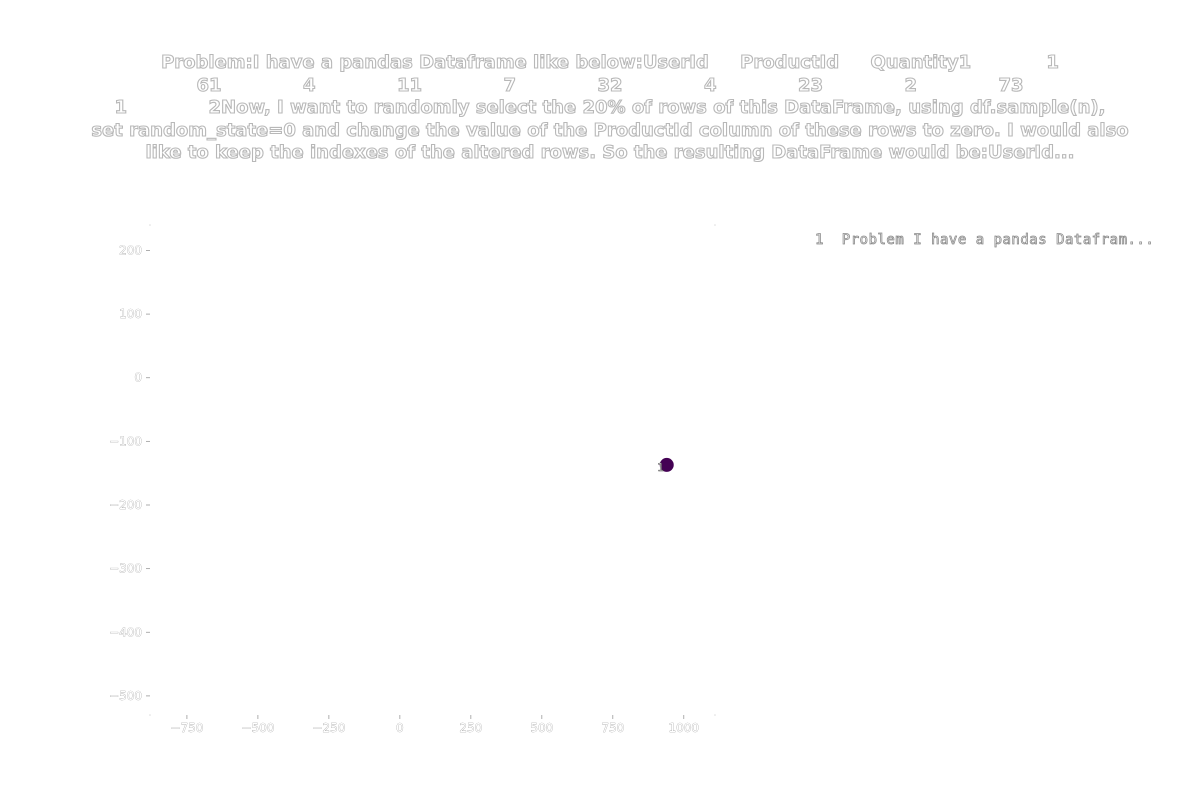 The height and width of the screenshot is (800, 1200). Describe the element at coordinates (612, 728) in the screenshot. I see `x-tick-label: 750` at that location.